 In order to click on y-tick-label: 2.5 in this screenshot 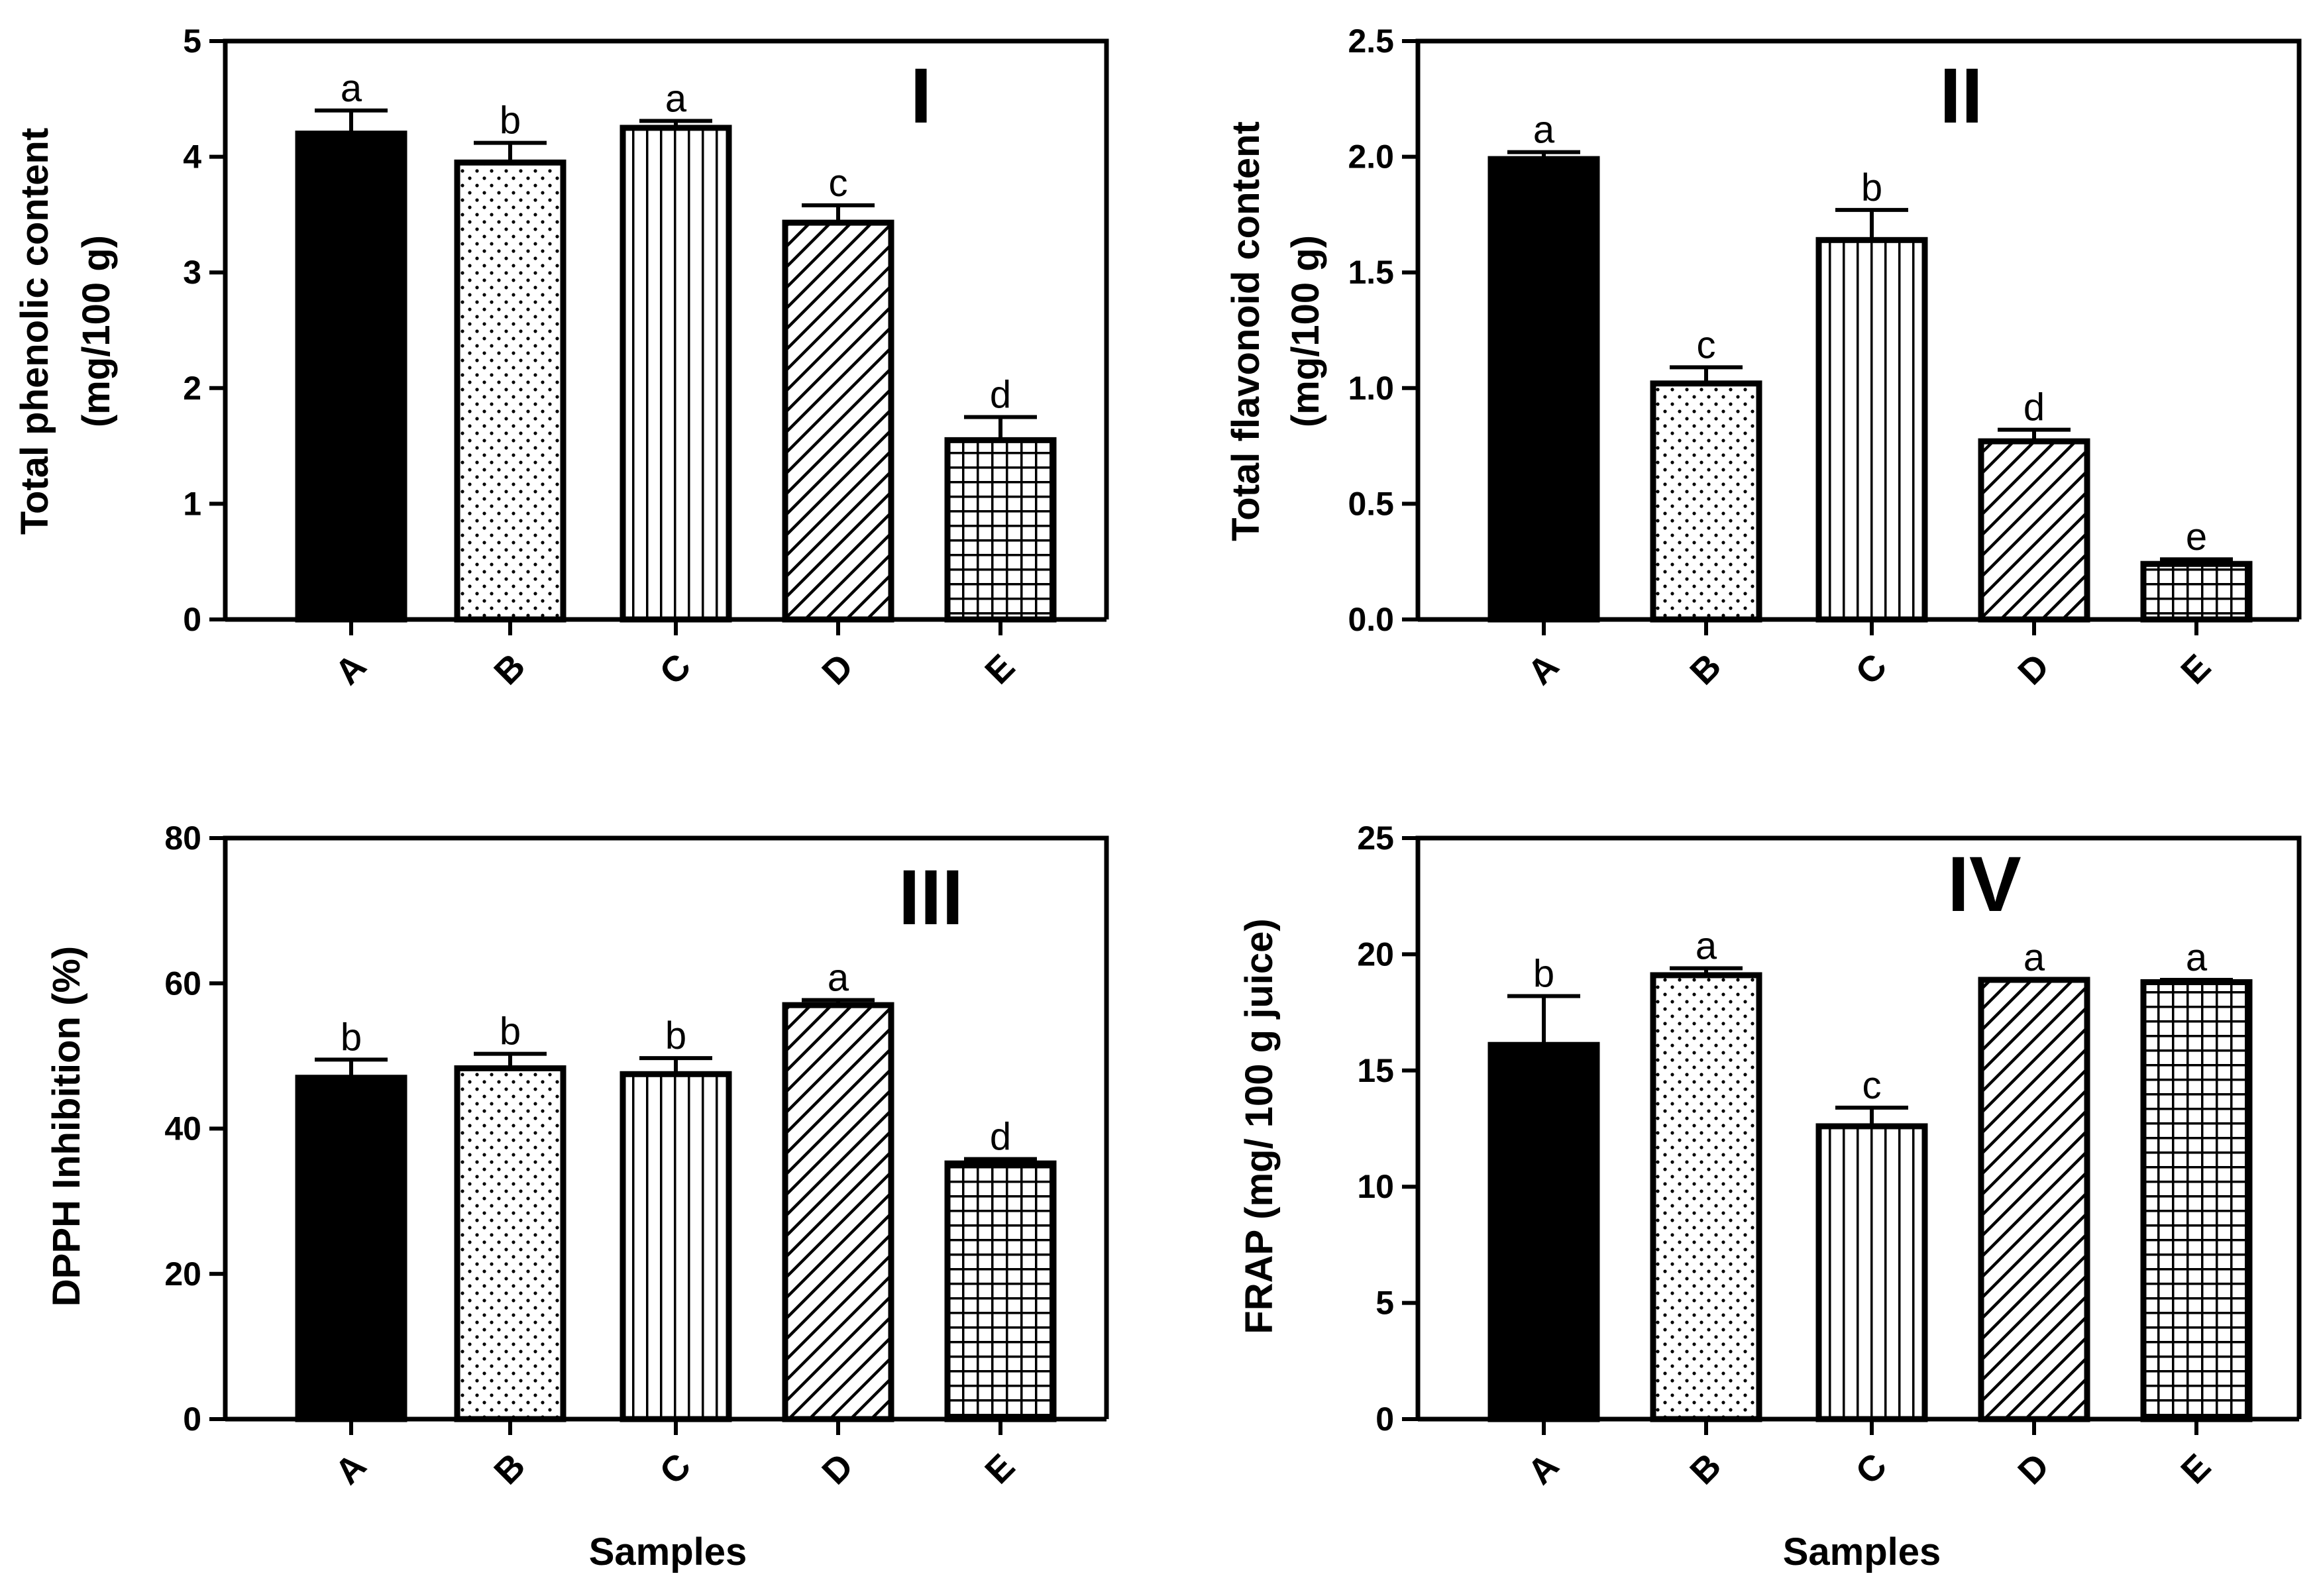, I will do `click(1371, 41)`.